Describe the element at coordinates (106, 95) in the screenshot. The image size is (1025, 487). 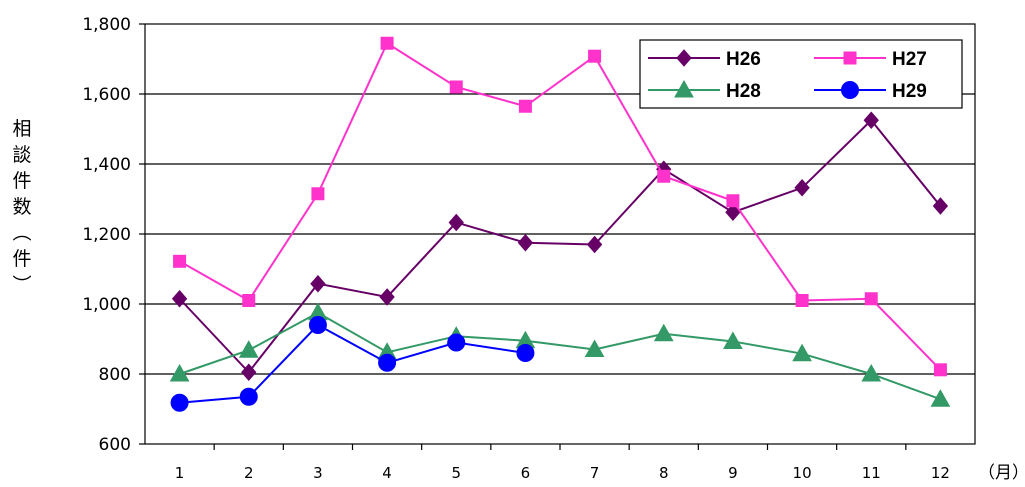
I see `y-tick-label: 1,600` at that location.